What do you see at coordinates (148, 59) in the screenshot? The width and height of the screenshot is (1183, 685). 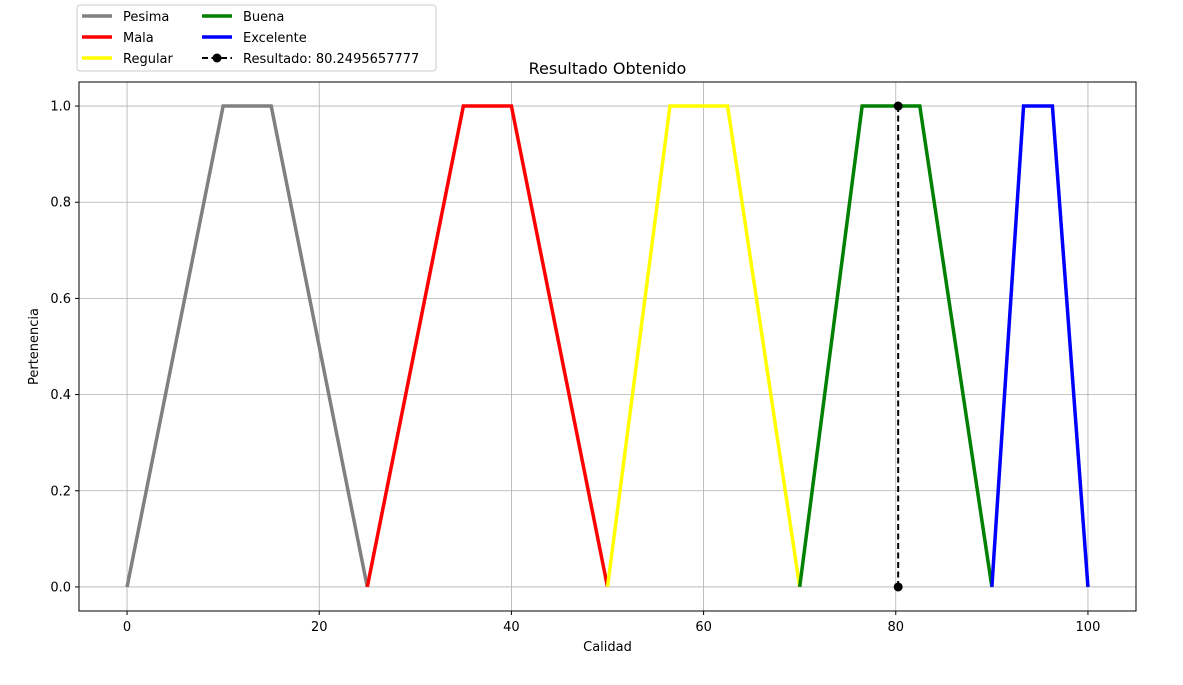 I see `legend-regular-label: Regular` at bounding box center [148, 59].